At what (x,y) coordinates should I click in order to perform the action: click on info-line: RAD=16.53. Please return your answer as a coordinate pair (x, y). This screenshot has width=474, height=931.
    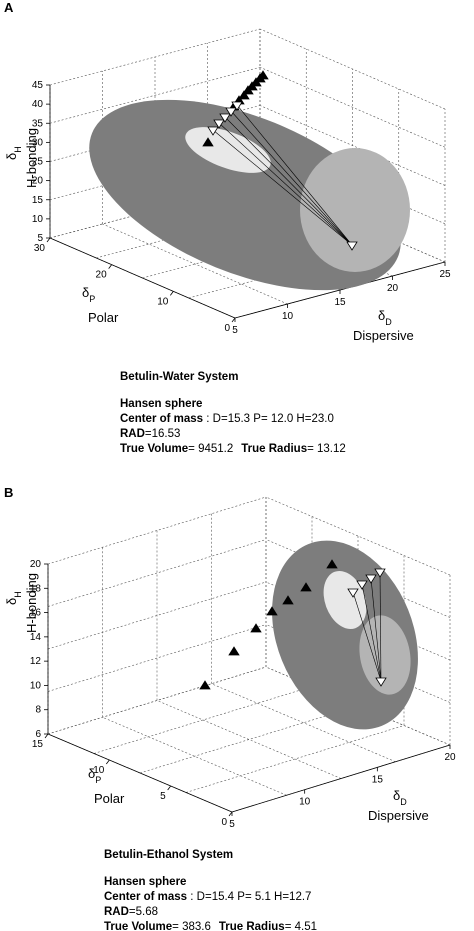
    Looking at the image, I should click on (150, 434).